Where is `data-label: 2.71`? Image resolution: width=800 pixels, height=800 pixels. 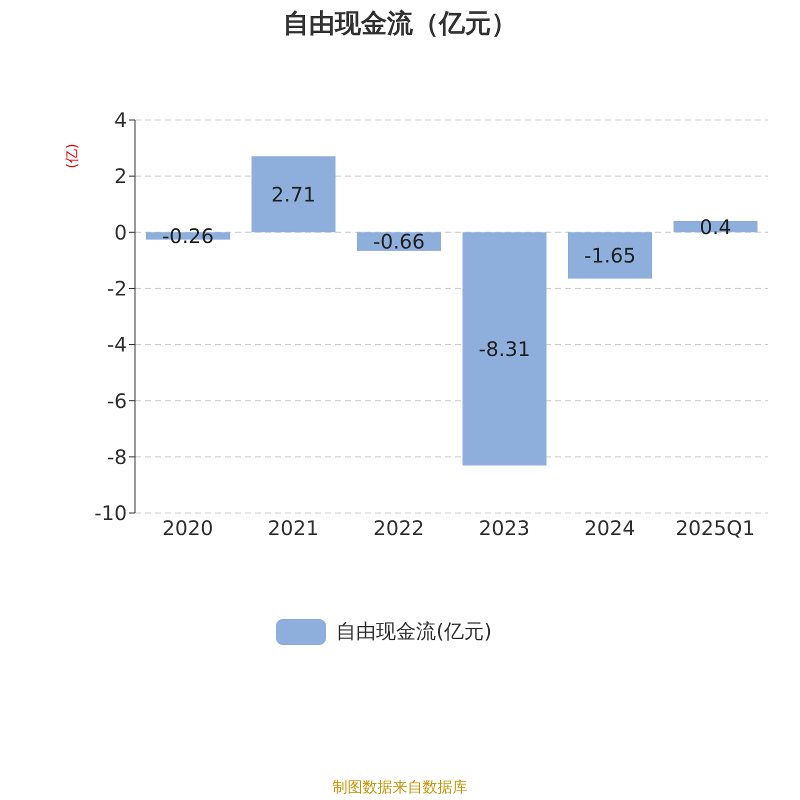 data-label: 2.71 is located at coordinates (293, 194).